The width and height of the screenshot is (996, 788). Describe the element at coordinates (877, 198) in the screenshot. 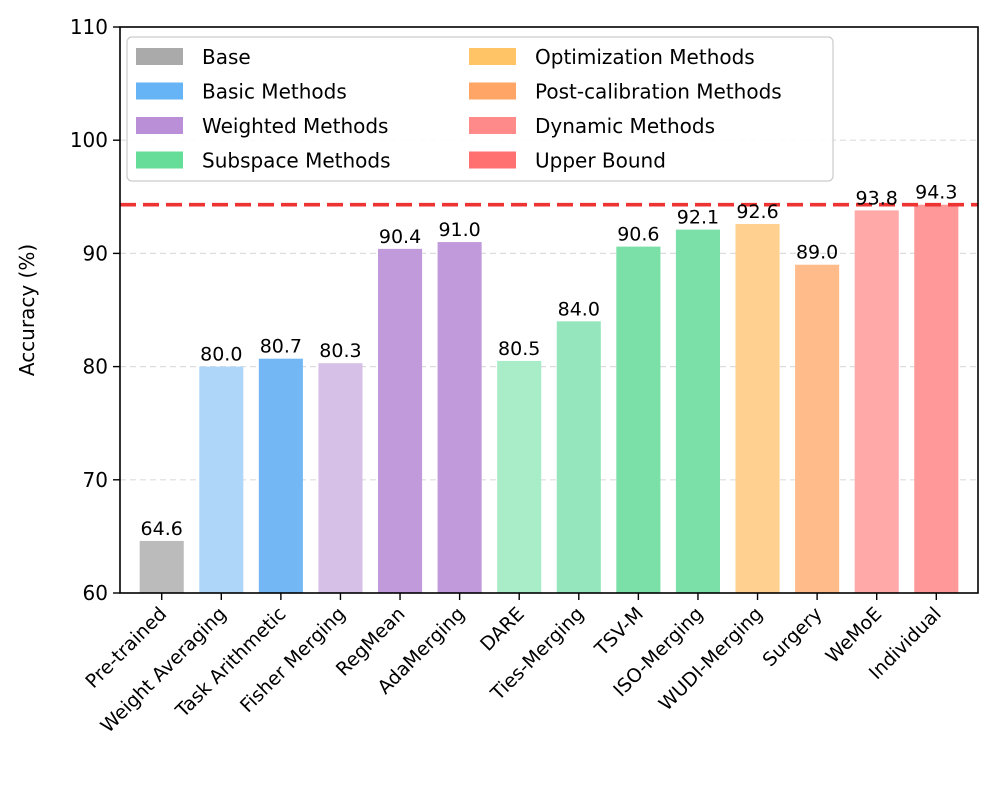

I see `bar-value-label: 93.8` at that location.